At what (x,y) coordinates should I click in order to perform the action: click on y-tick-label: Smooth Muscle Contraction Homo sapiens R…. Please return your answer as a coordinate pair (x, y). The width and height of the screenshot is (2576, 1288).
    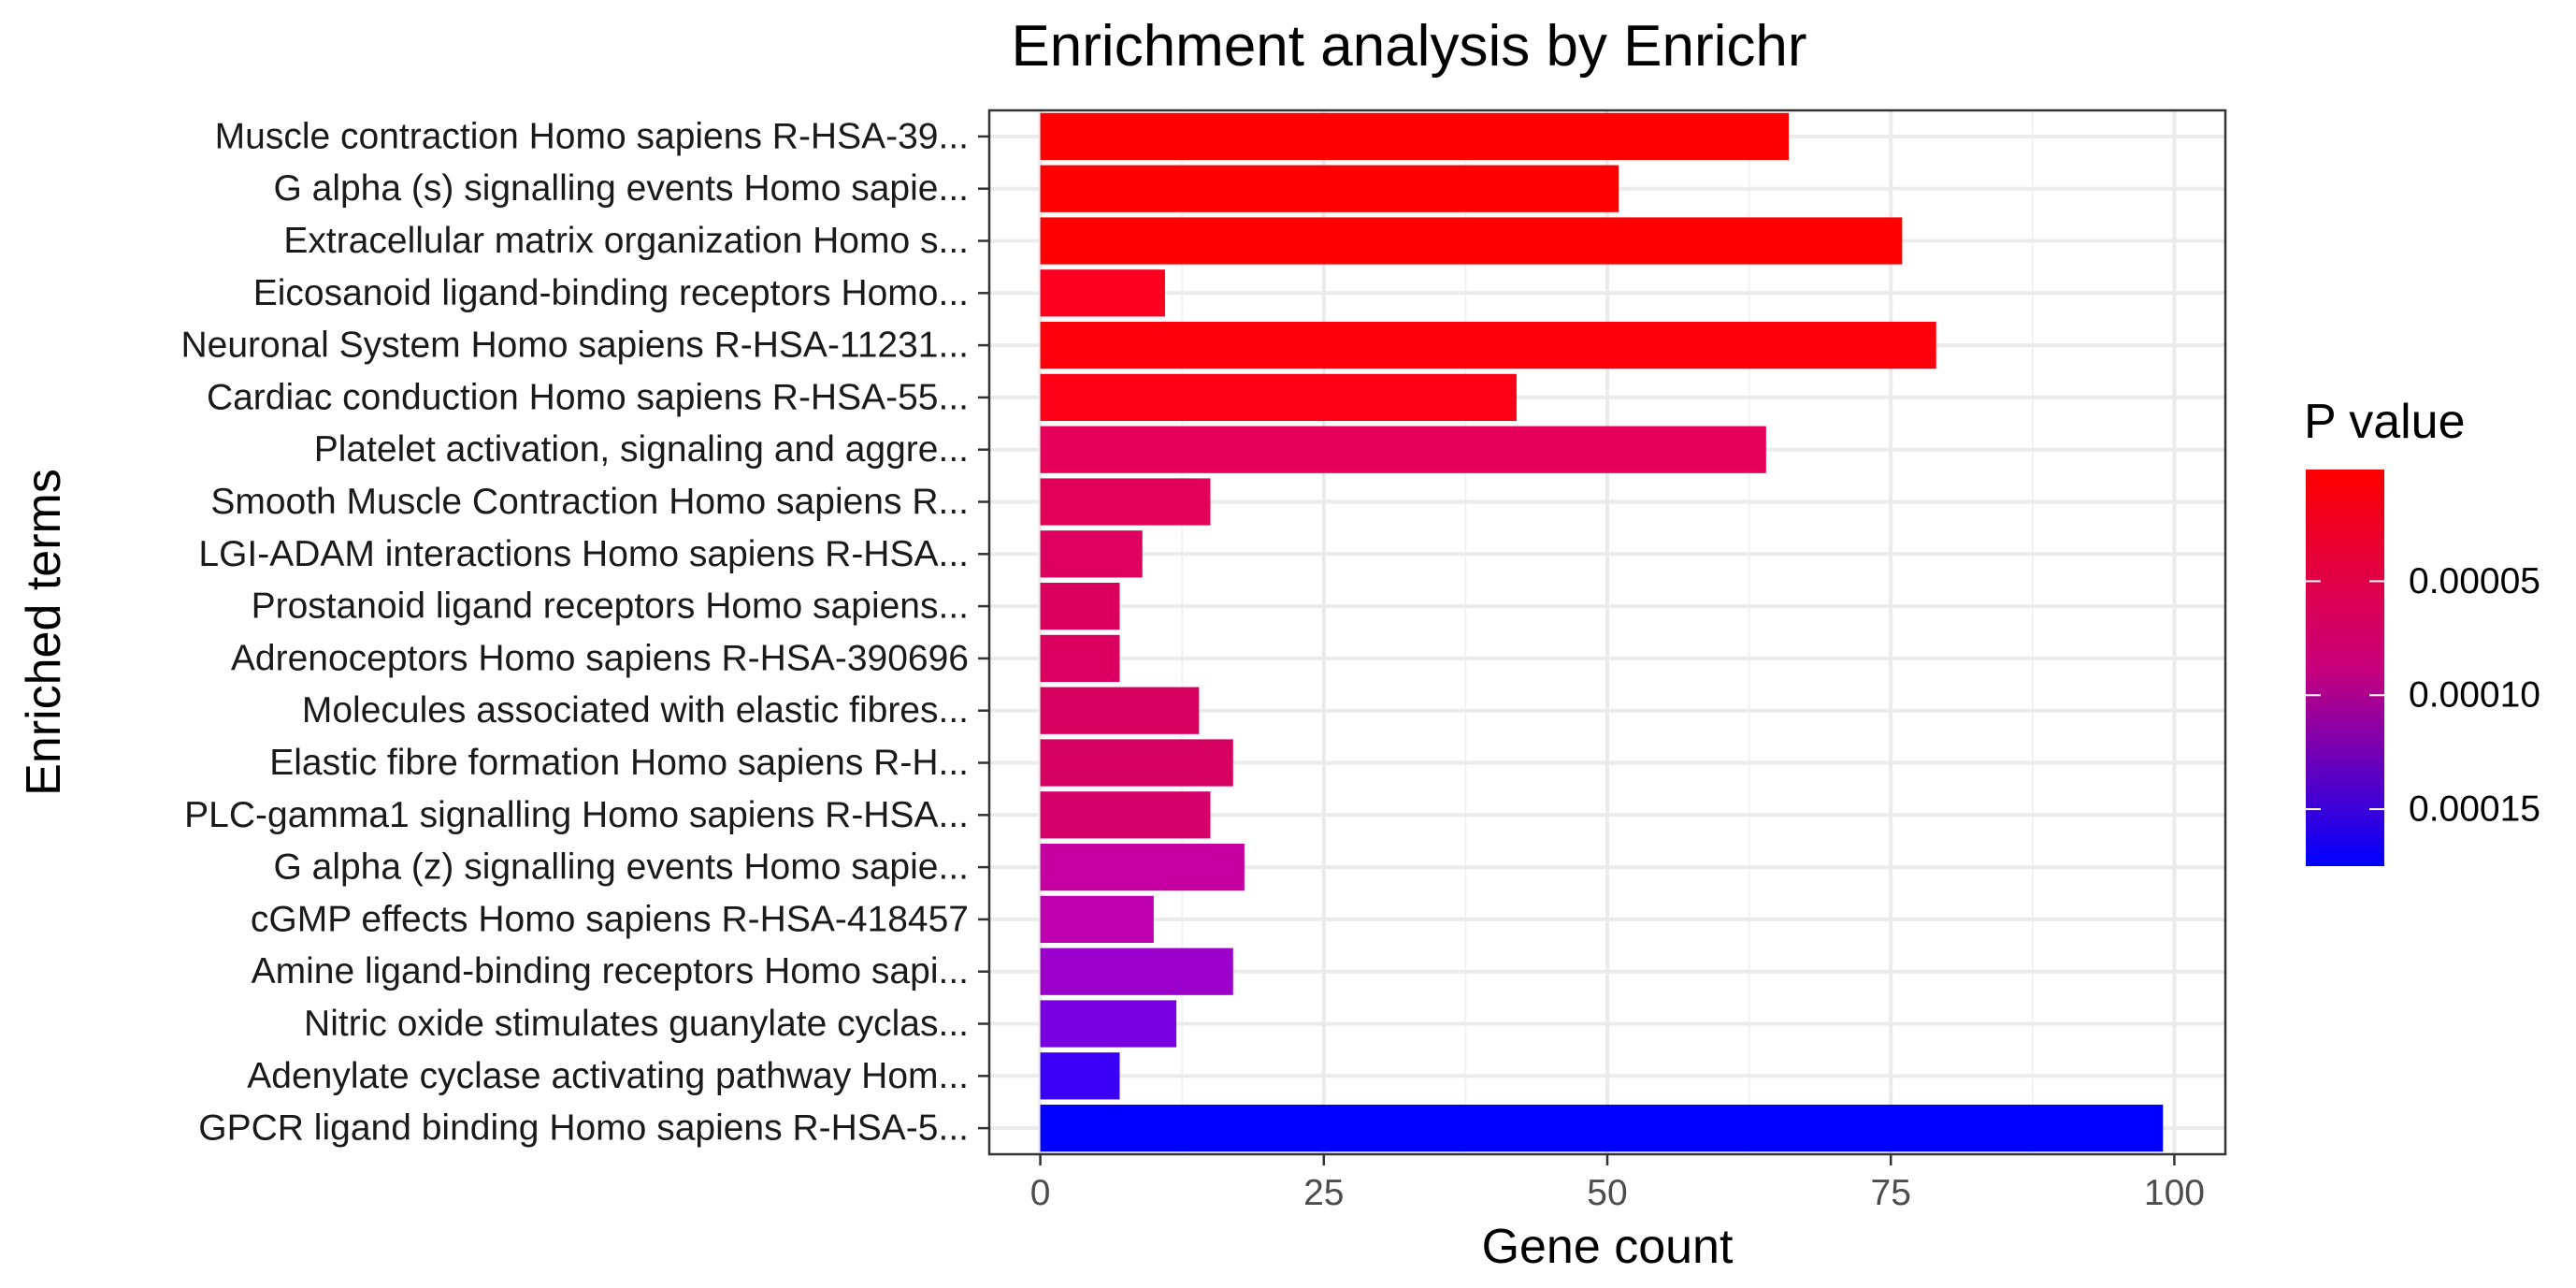
    Looking at the image, I should click on (590, 502).